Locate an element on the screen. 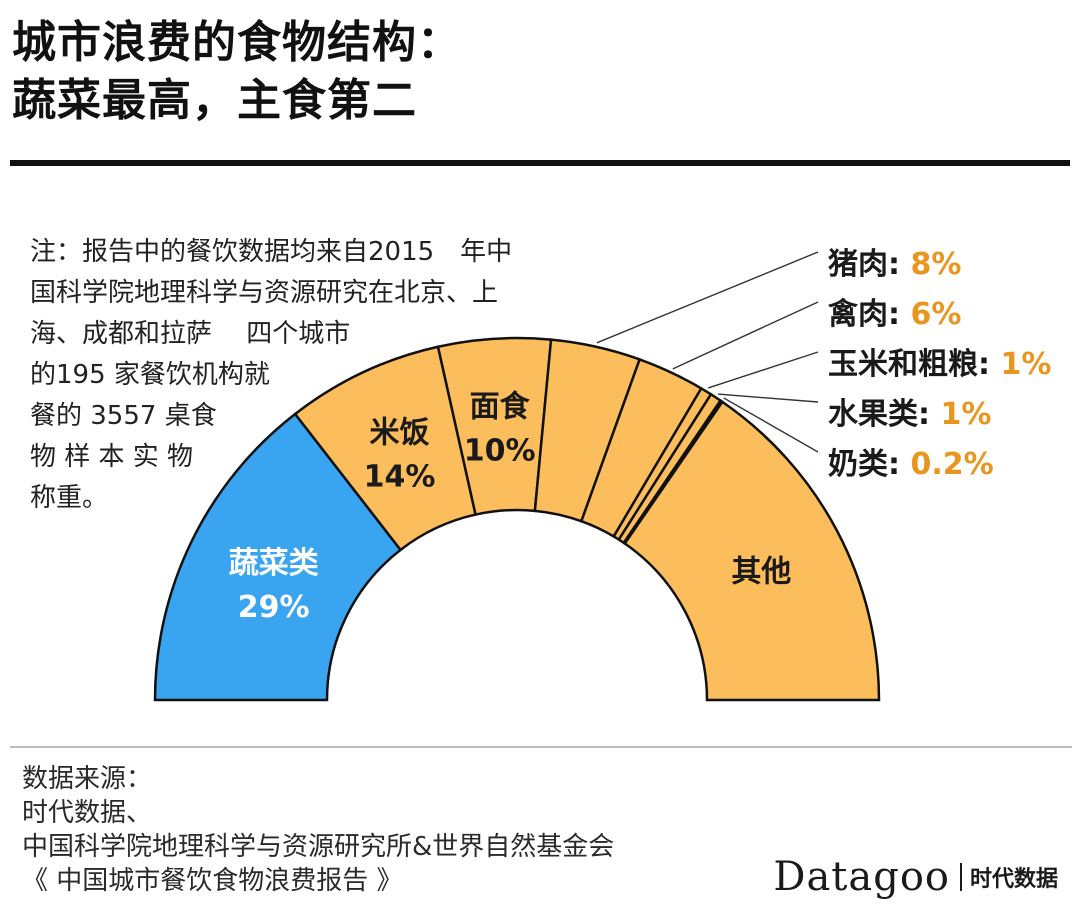  chart-title: 城市浪费的食物结构： 蔬菜最高，主食第二 is located at coordinates (237, 72).